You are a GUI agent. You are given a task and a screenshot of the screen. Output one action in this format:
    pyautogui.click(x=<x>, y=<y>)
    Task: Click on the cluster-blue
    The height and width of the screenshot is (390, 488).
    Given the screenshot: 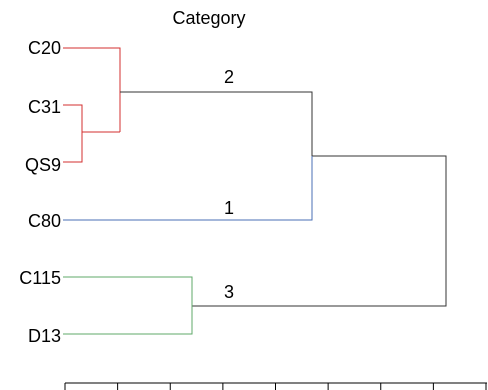 What is the action you would take?
    pyautogui.click(x=188, y=188)
    